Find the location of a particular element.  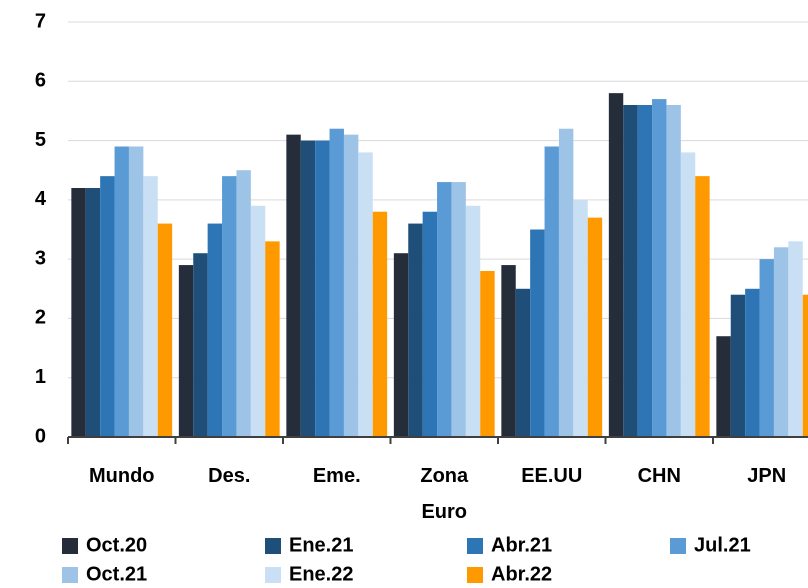

legend-label: Ene.21 is located at coordinates (321, 545).